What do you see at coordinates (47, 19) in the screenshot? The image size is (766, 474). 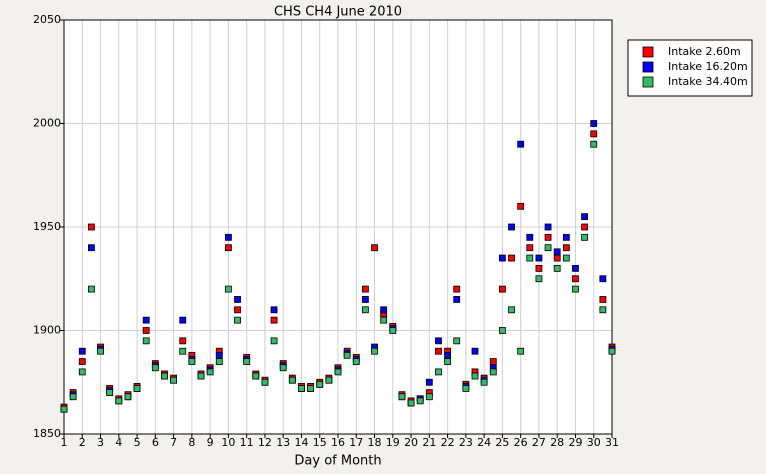 I see `y-tick-label: 2050` at bounding box center [47, 19].